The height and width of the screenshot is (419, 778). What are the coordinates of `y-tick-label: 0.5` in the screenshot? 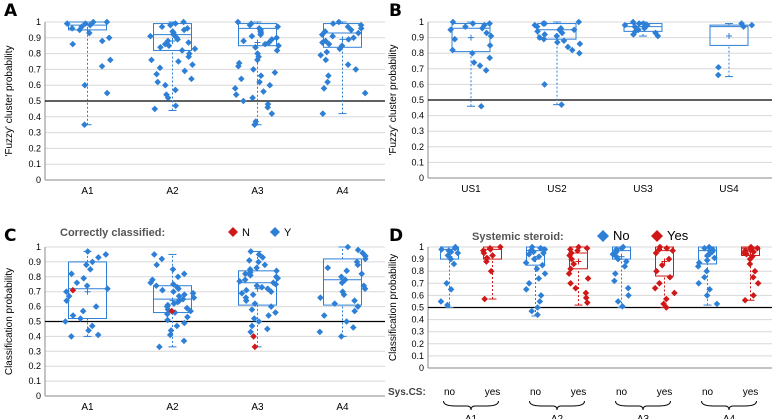 It's located at (417, 308).